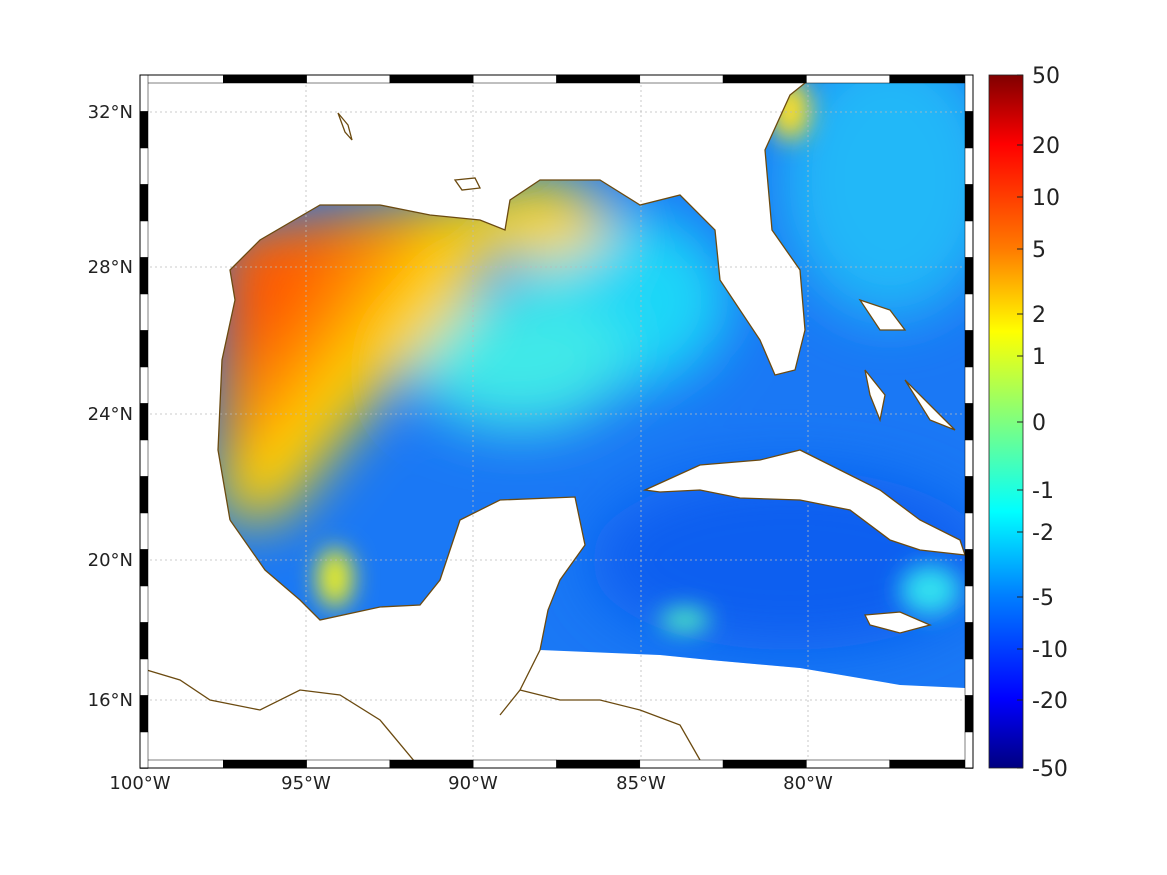  I want to click on lon-label: 95°W, so click(306, 783).